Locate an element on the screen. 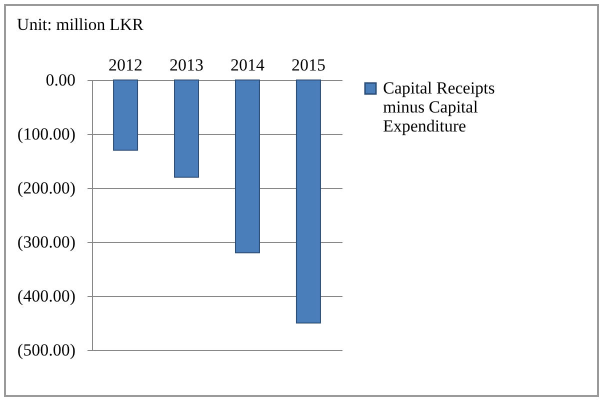 The width and height of the screenshot is (607, 405). y-tick-label: (300.00) is located at coordinates (46, 242).